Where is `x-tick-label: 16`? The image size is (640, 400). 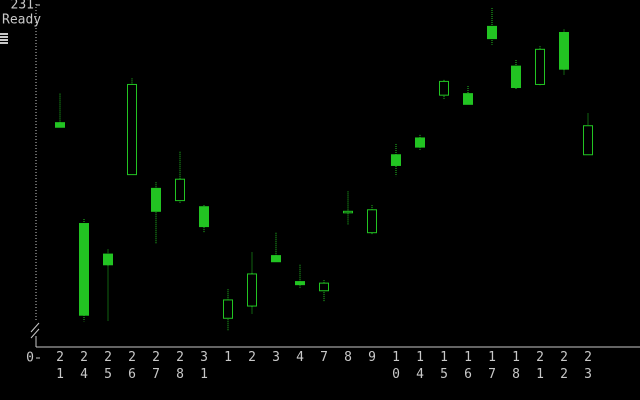
x-tick-label: 16 is located at coordinates (468, 367).